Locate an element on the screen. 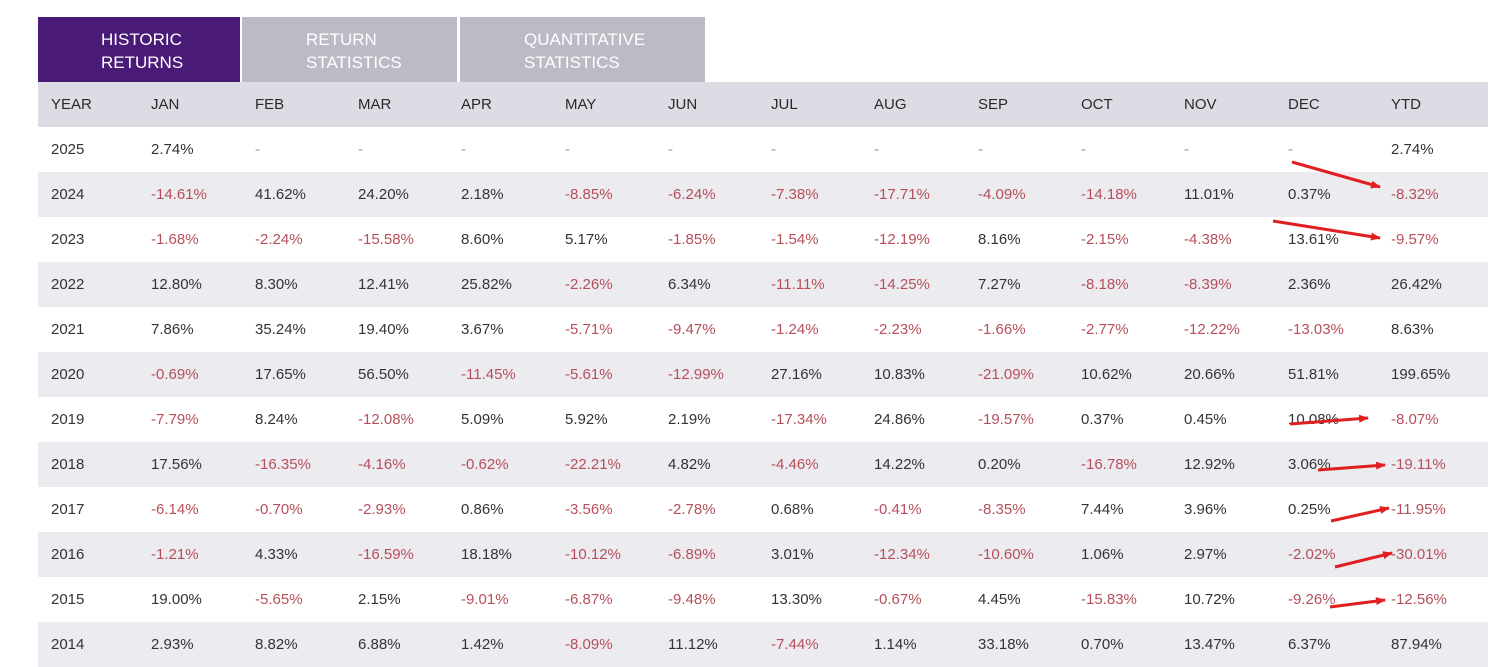 The height and width of the screenshot is (667, 1491). return-cell-jul: 0.68% is located at coordinates (792, 509).